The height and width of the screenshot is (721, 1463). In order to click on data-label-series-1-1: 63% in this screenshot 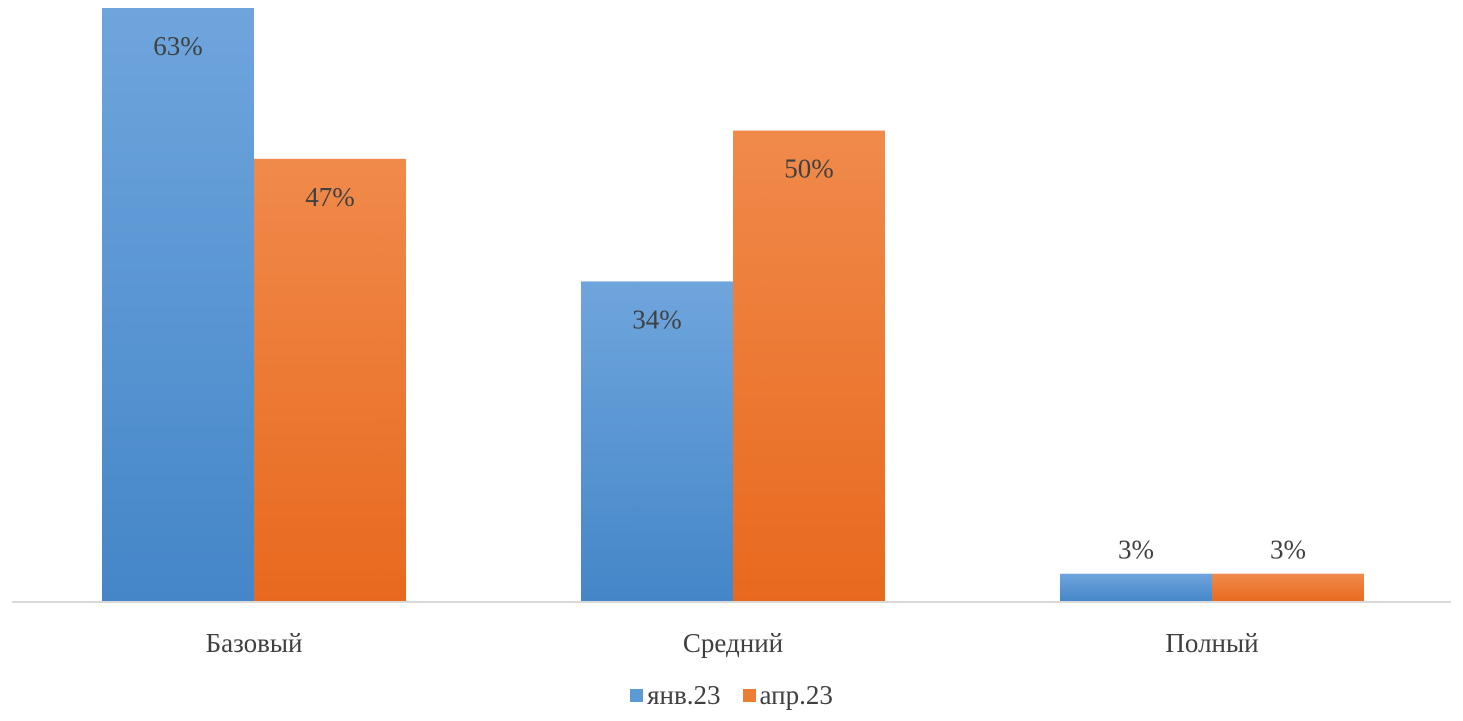, I will do `click(178, 46)`.